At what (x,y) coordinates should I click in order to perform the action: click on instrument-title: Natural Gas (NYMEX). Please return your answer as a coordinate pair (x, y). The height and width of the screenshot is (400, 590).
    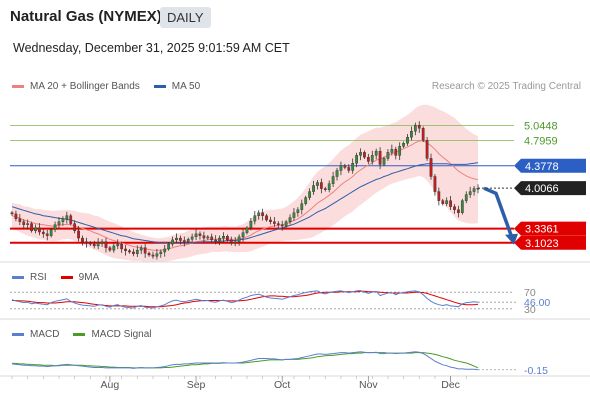
    Looking at the image, I should click on (86, 16).